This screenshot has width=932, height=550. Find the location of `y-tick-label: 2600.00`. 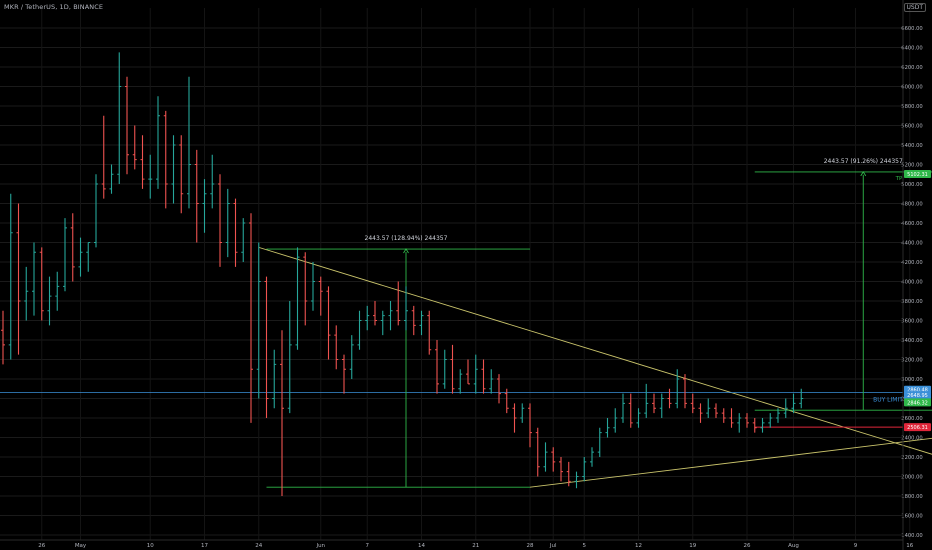

y-tick-label: 2600.00 is located at coordinates (911, 419).